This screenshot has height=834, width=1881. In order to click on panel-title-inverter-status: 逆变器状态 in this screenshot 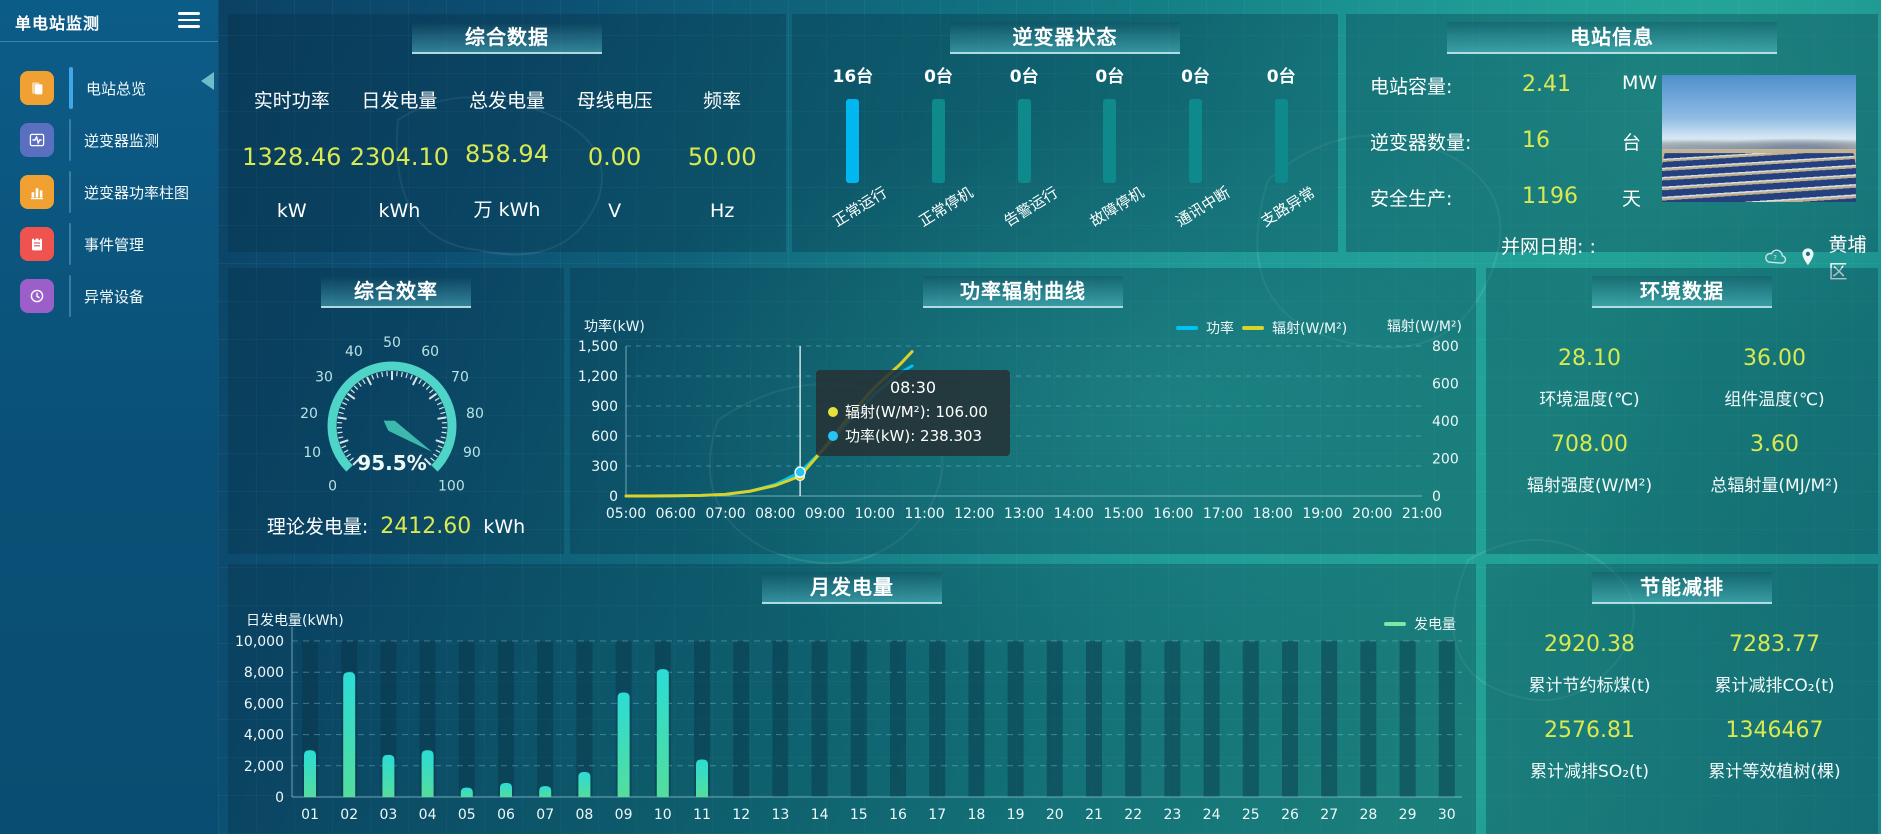, I will do `click(1065, 38)`.